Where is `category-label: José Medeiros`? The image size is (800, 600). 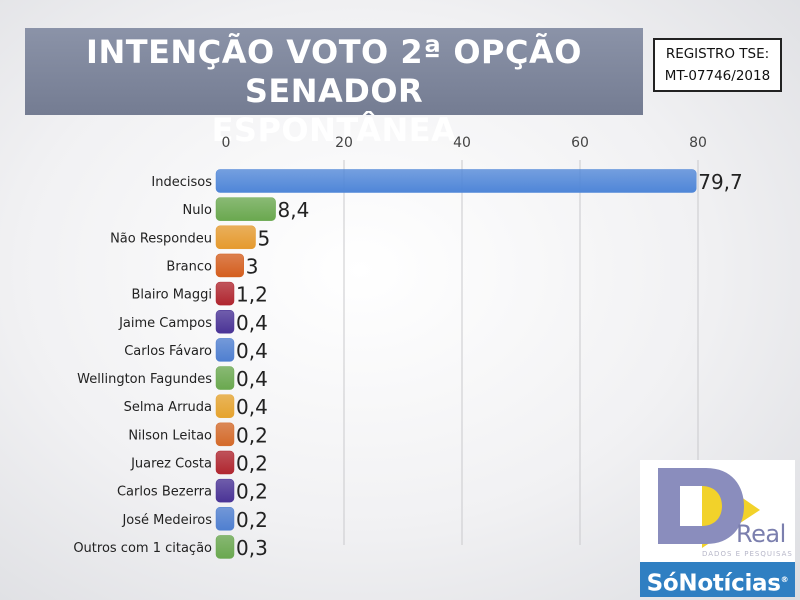
category-label: José Medeiros is located at coordinates (166, 520).